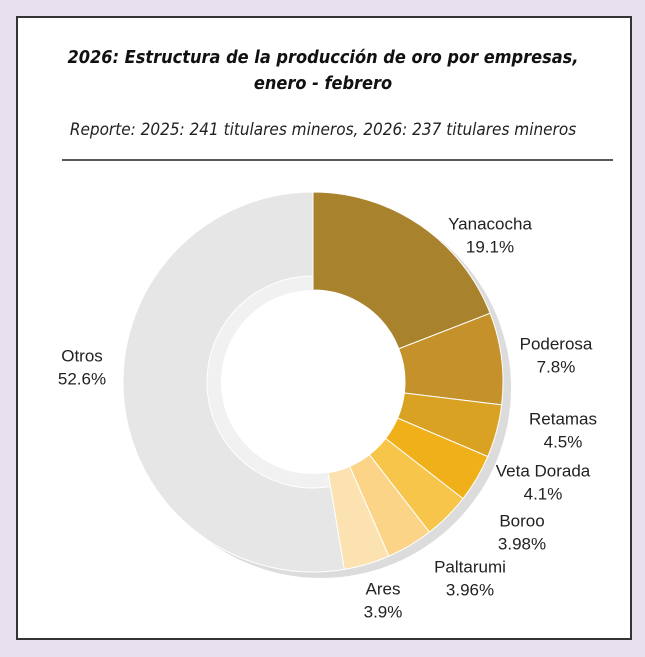  I want to click on chart-title: enero - febrero, so click(323, 83).